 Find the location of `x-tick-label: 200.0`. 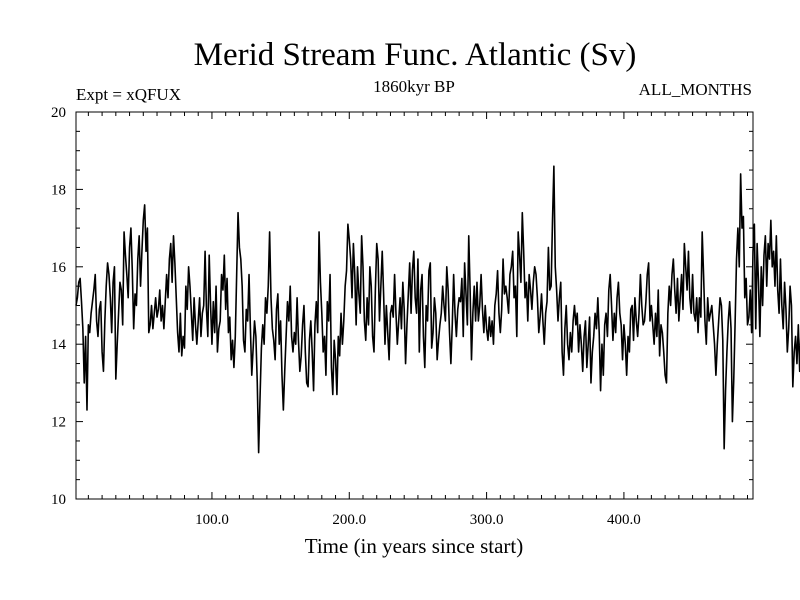

x-tick-label: 200.0 is located at coordinates (349, 520).